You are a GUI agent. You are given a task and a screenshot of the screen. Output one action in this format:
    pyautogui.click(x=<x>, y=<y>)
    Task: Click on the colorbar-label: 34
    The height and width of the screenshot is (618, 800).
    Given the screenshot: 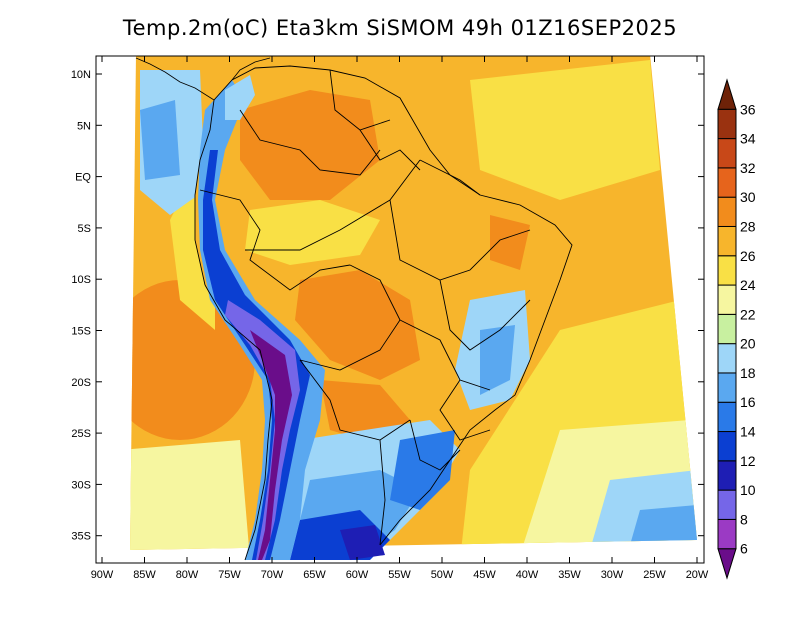 What is the action you would take?
    pyautogui.click(x=748, y=139)
    